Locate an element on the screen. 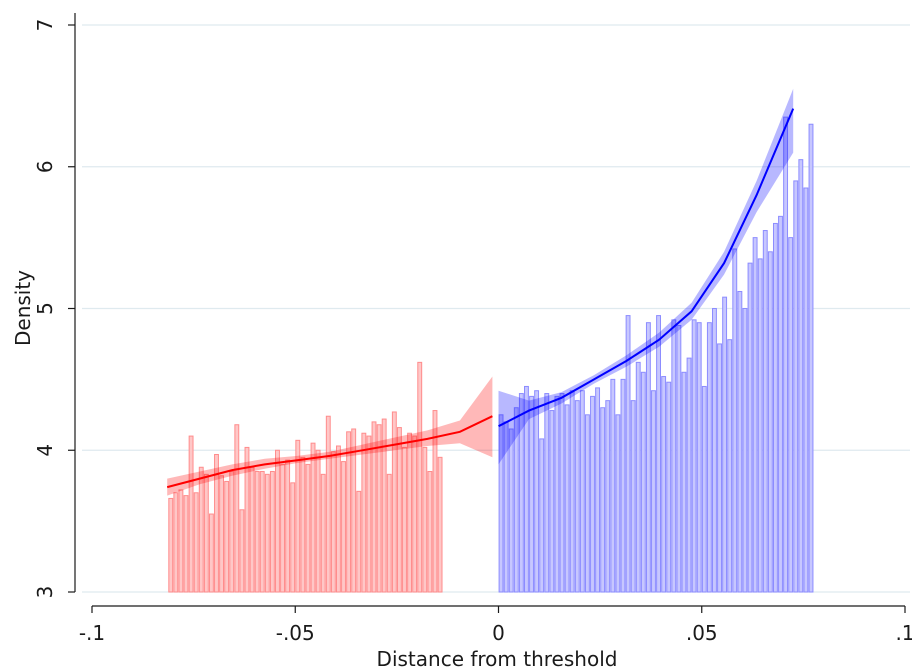  y-tick-label: 6 is located at coordinates (45, 166).